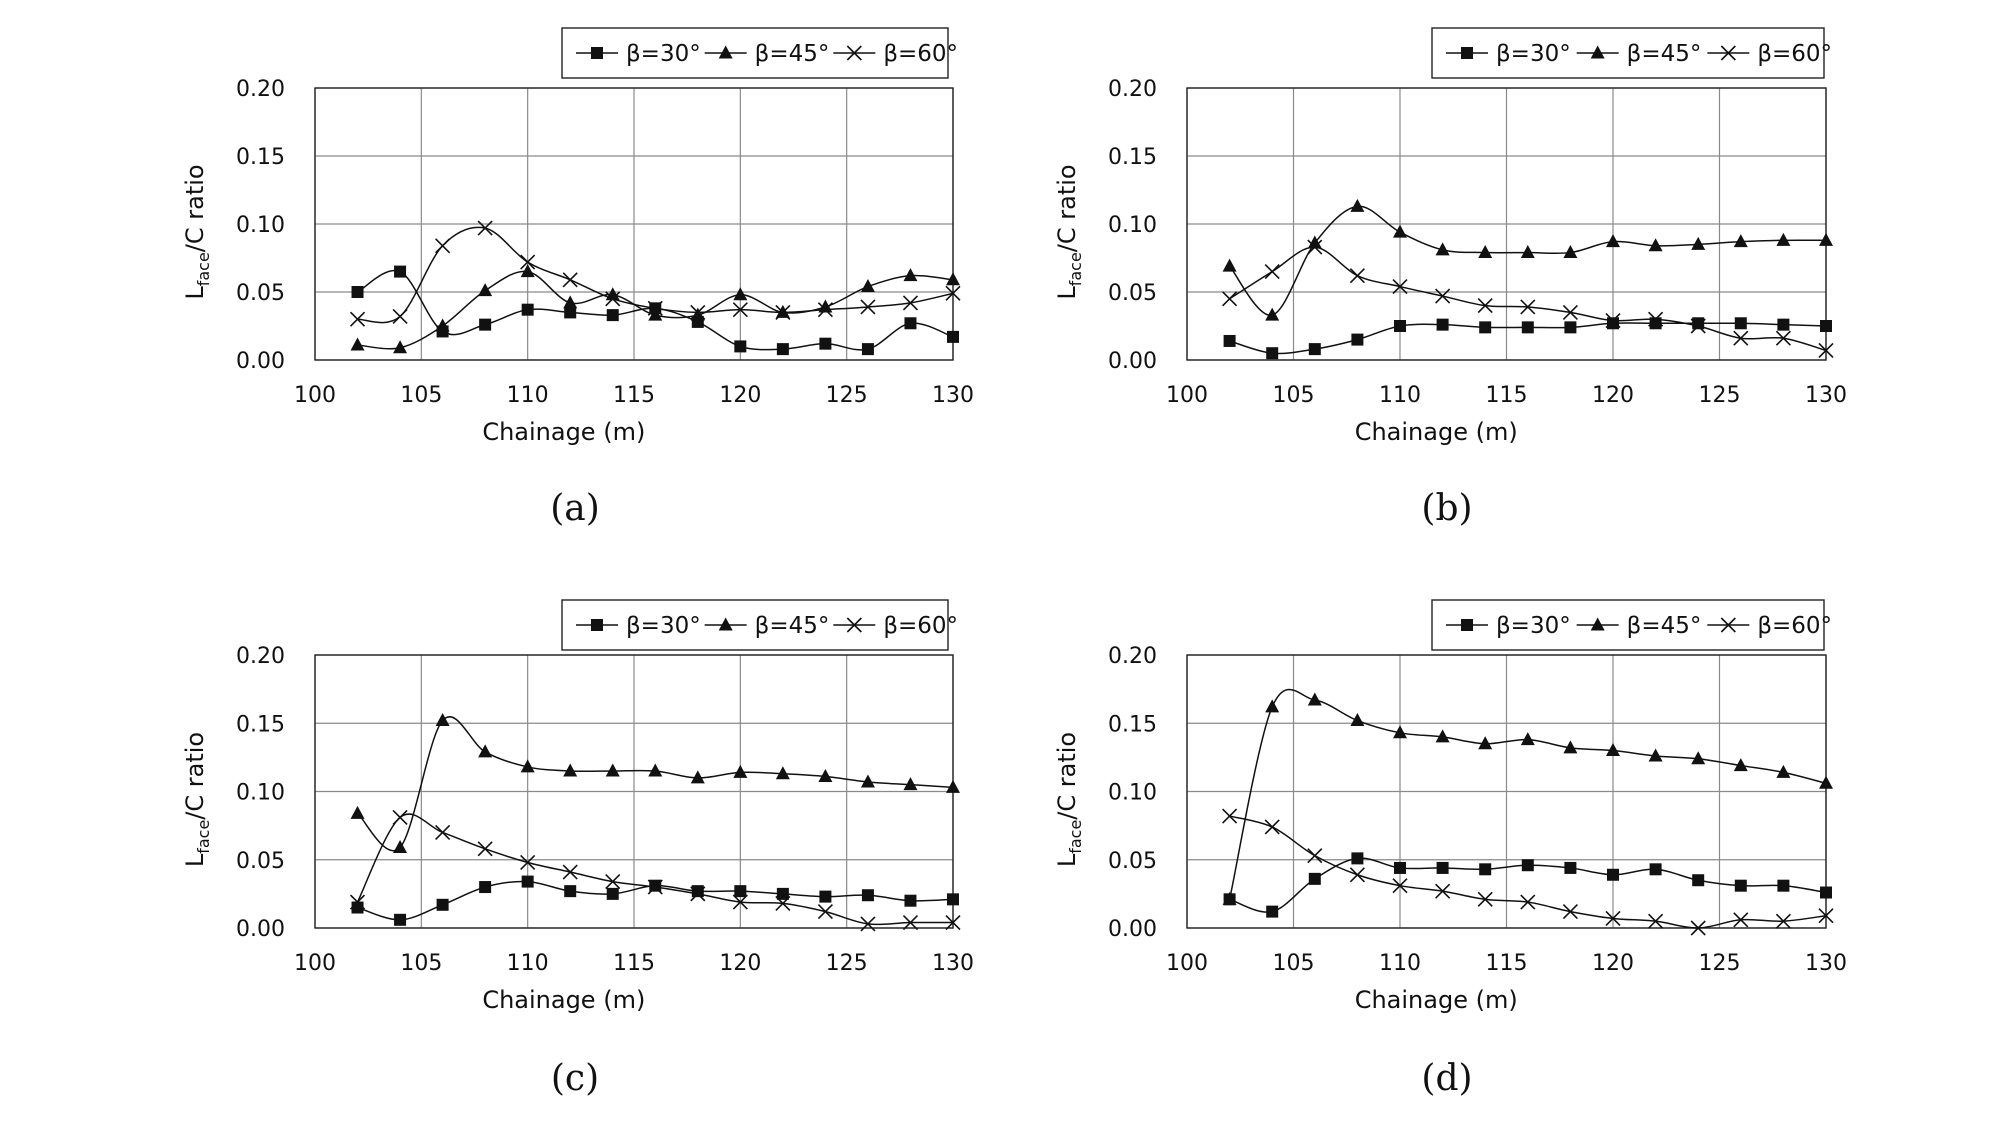 The image size is (2002, 1128). Describe the element at coordinates (1132, 225) in the screenshot. I see `y-tick-label: 0.10` at that location.